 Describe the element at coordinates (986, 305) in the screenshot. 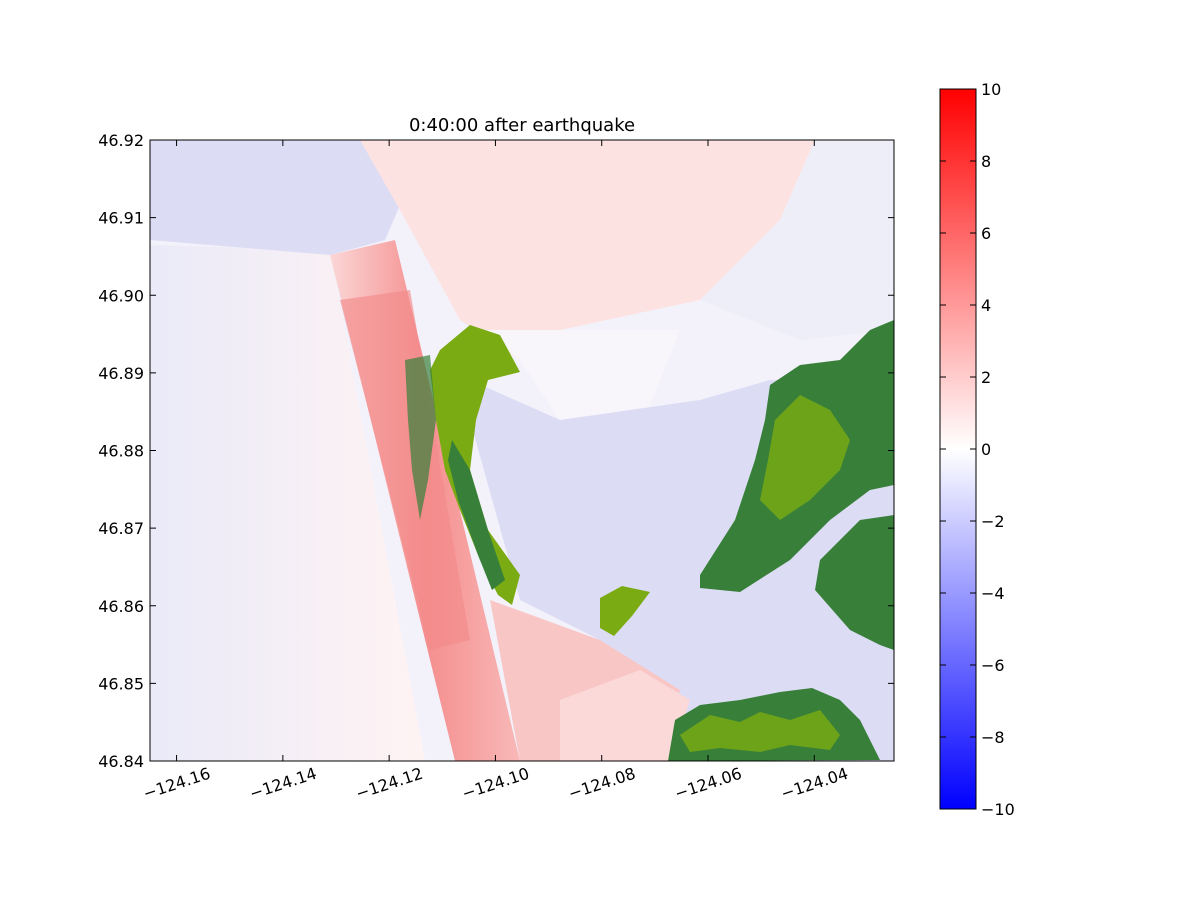

I see `colorbar-tick-label: 4` at that location.